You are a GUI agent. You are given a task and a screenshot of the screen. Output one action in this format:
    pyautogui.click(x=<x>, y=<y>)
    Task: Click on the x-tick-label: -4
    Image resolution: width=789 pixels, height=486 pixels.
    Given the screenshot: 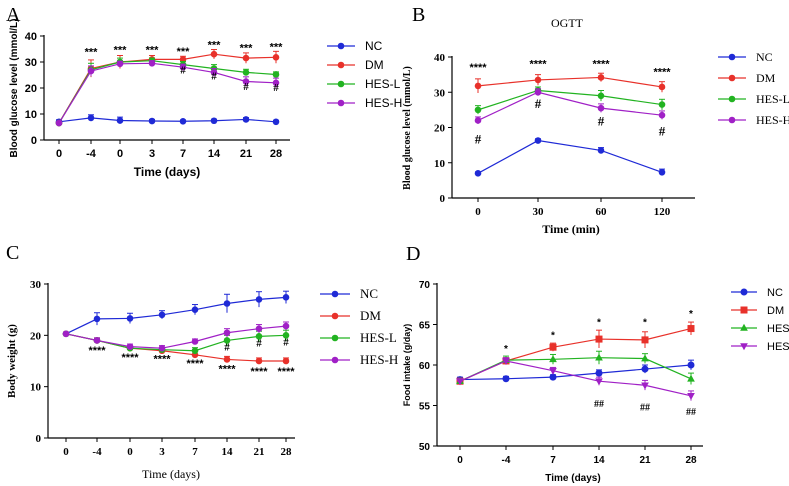 What is the action you would take?
    pyautogui.click(x=97, y=452)
    